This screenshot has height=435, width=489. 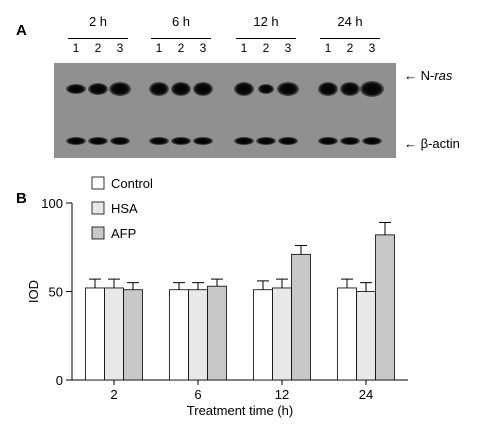 I want to click on x-tick-label: 24, so click(x=366, y=394).